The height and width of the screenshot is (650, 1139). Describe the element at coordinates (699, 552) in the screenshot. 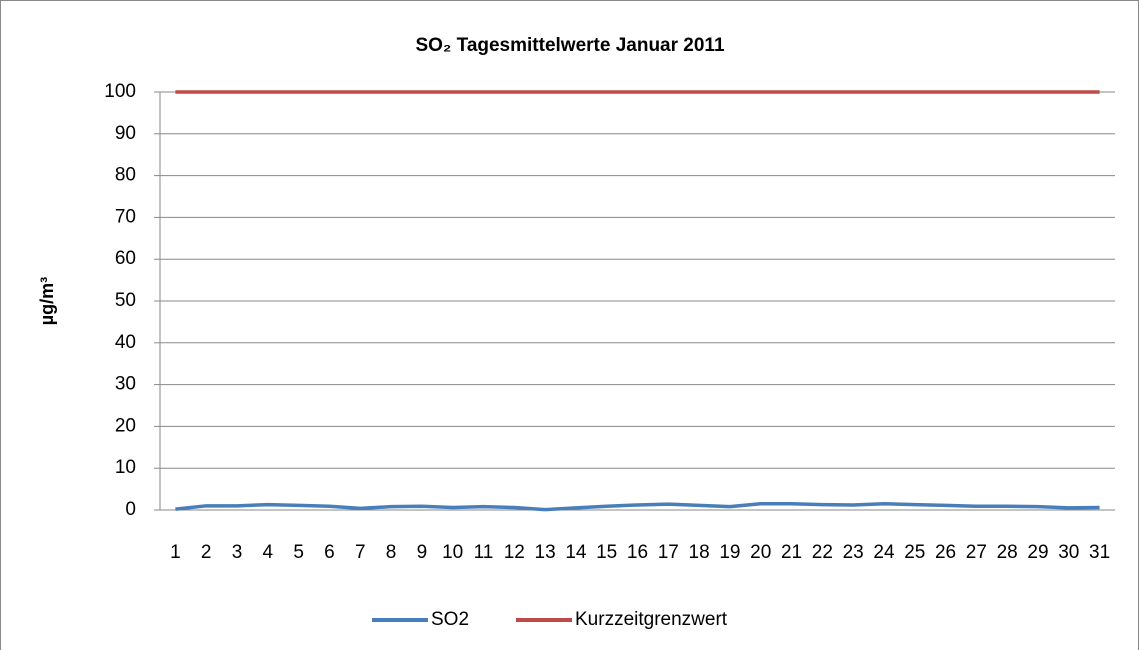

I see `x-tick-label: 18` at that location.